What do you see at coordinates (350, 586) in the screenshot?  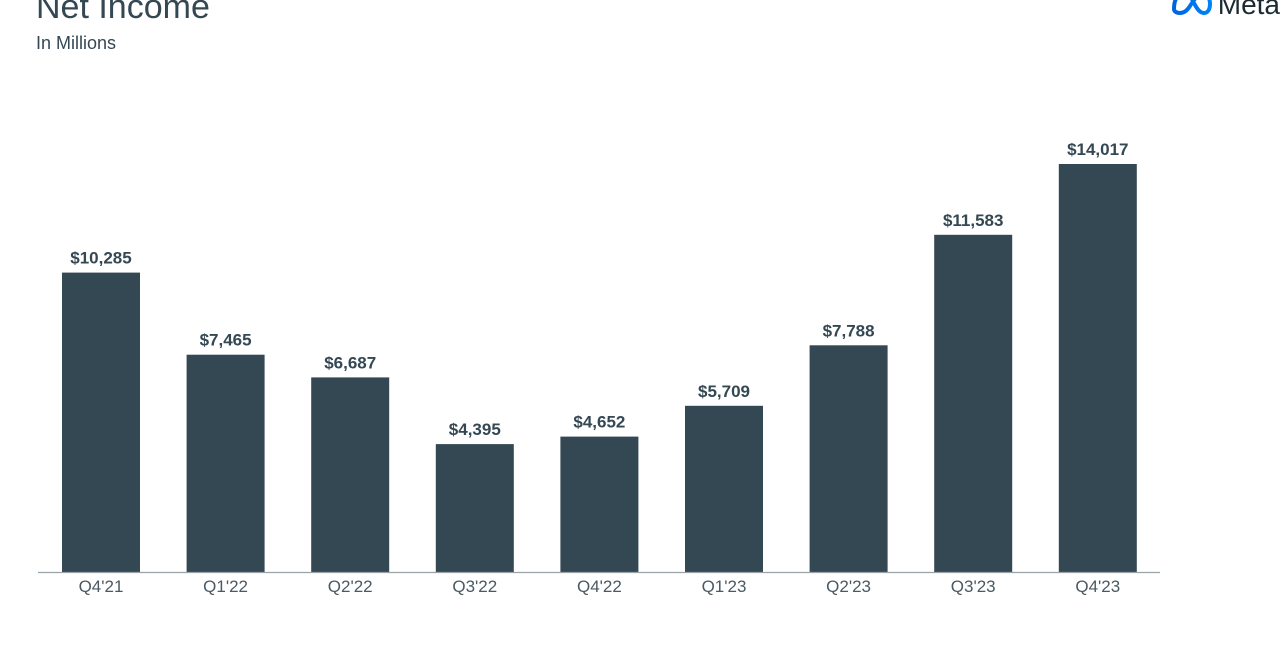 I see `x-tick-label: Q2'22` at bounding box center [350, 586].